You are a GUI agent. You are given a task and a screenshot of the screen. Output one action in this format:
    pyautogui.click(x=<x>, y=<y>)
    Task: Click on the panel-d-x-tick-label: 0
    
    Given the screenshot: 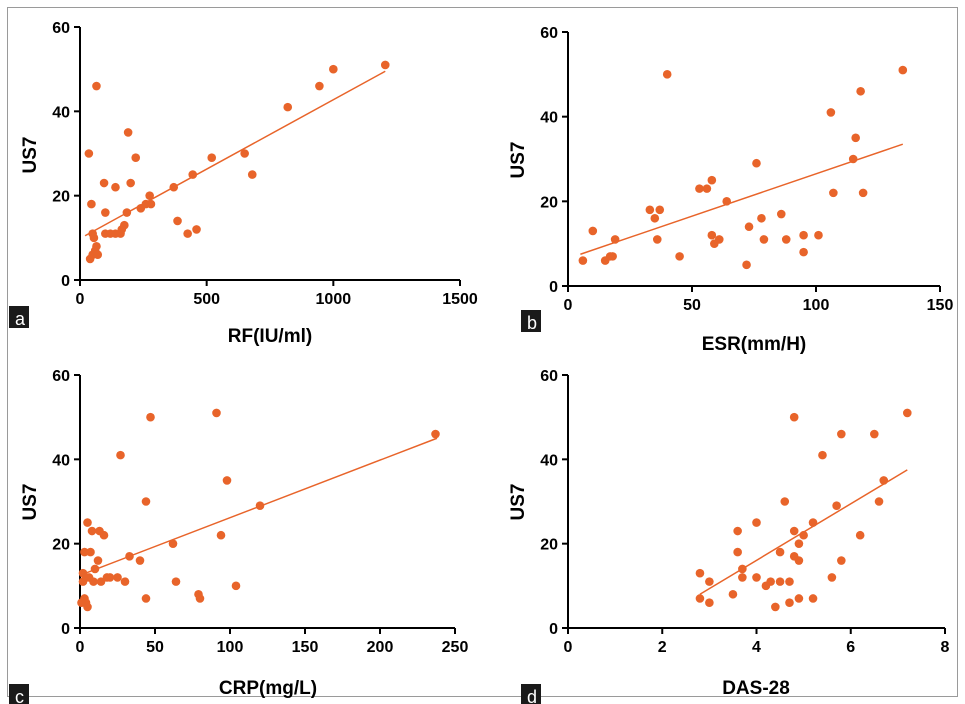 What is the action you would take?
    pyautogui.click(x=568, y=647)
    